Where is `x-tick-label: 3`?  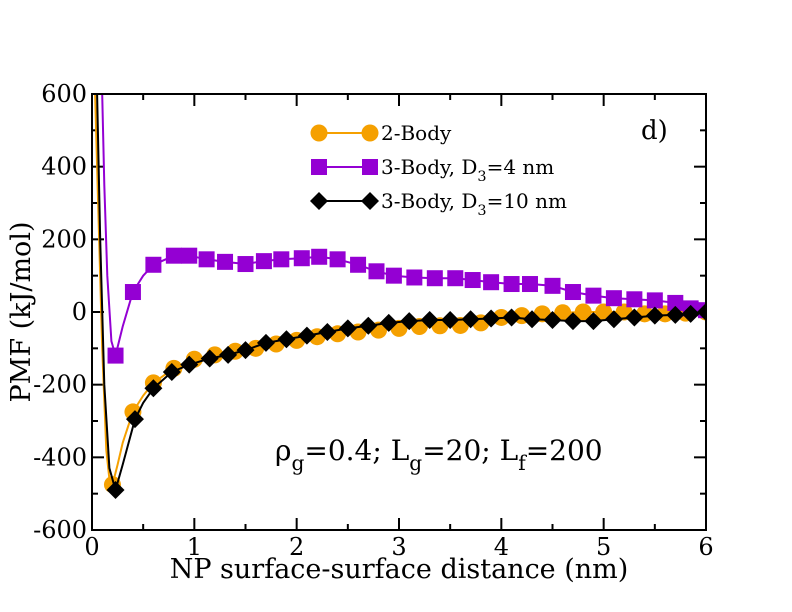
x-tick-label: 3 is located at coordinates (398, 547).